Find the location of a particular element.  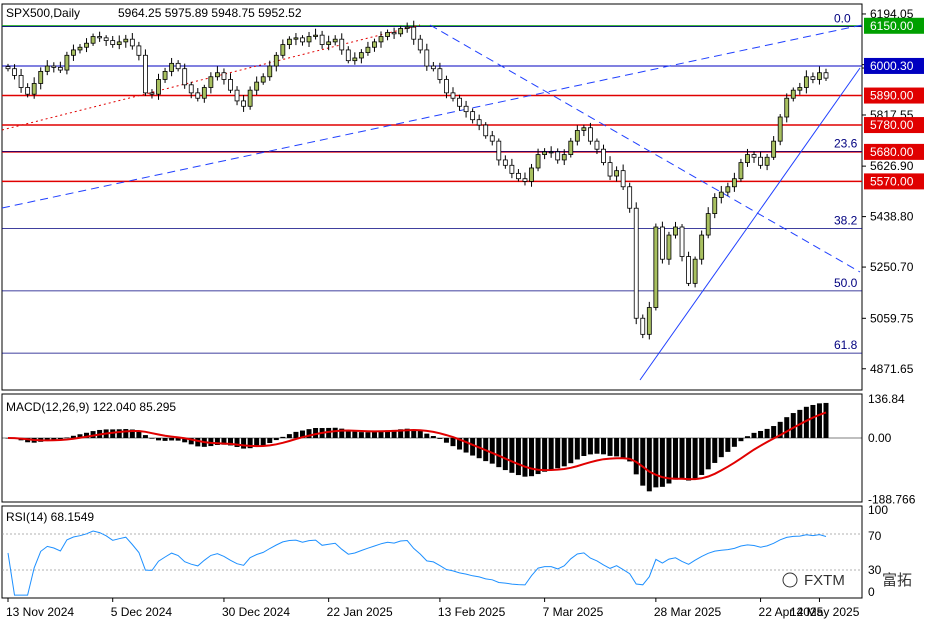

time-tick-label: 22 Apr 2025 is located at coordinates (791, 612).